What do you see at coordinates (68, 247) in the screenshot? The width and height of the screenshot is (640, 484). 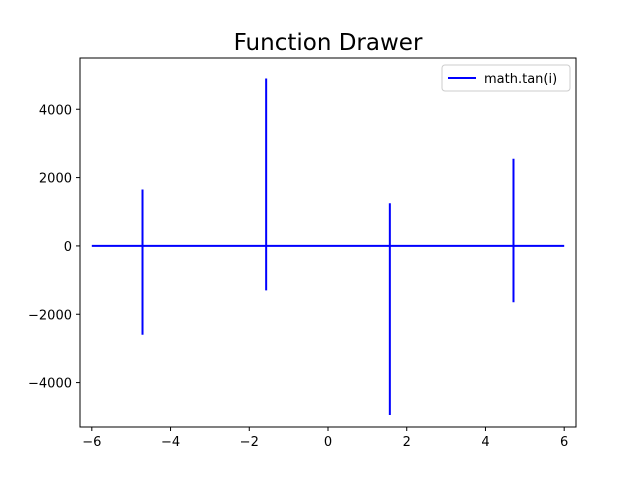 I see `y-tick-label: 0` at bounding box center [68, 247].